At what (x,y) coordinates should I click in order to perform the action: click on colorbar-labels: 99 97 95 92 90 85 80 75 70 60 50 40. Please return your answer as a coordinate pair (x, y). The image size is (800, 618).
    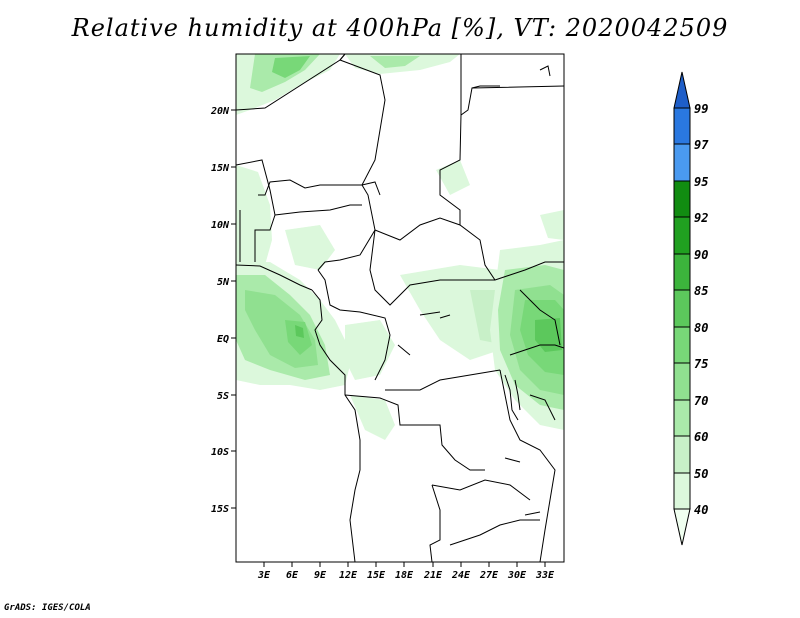
    Looking at the image, I should click on (701, 309).